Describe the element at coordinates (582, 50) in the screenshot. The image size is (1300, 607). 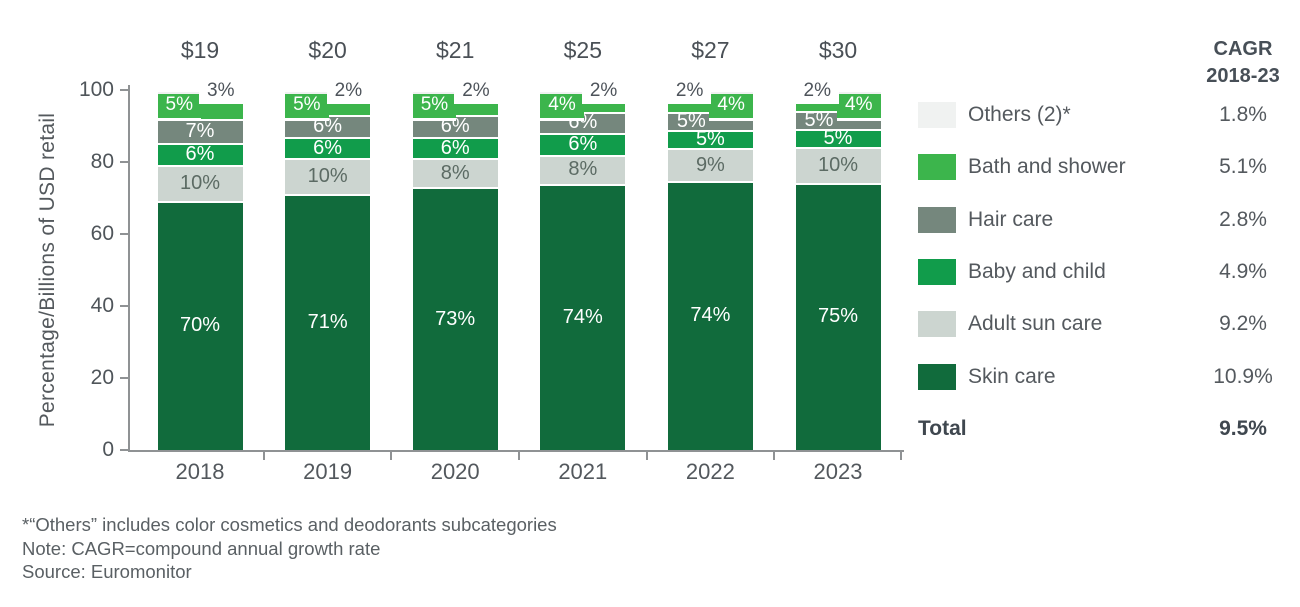
I see `bar-total-label-2021: $25` at that location.